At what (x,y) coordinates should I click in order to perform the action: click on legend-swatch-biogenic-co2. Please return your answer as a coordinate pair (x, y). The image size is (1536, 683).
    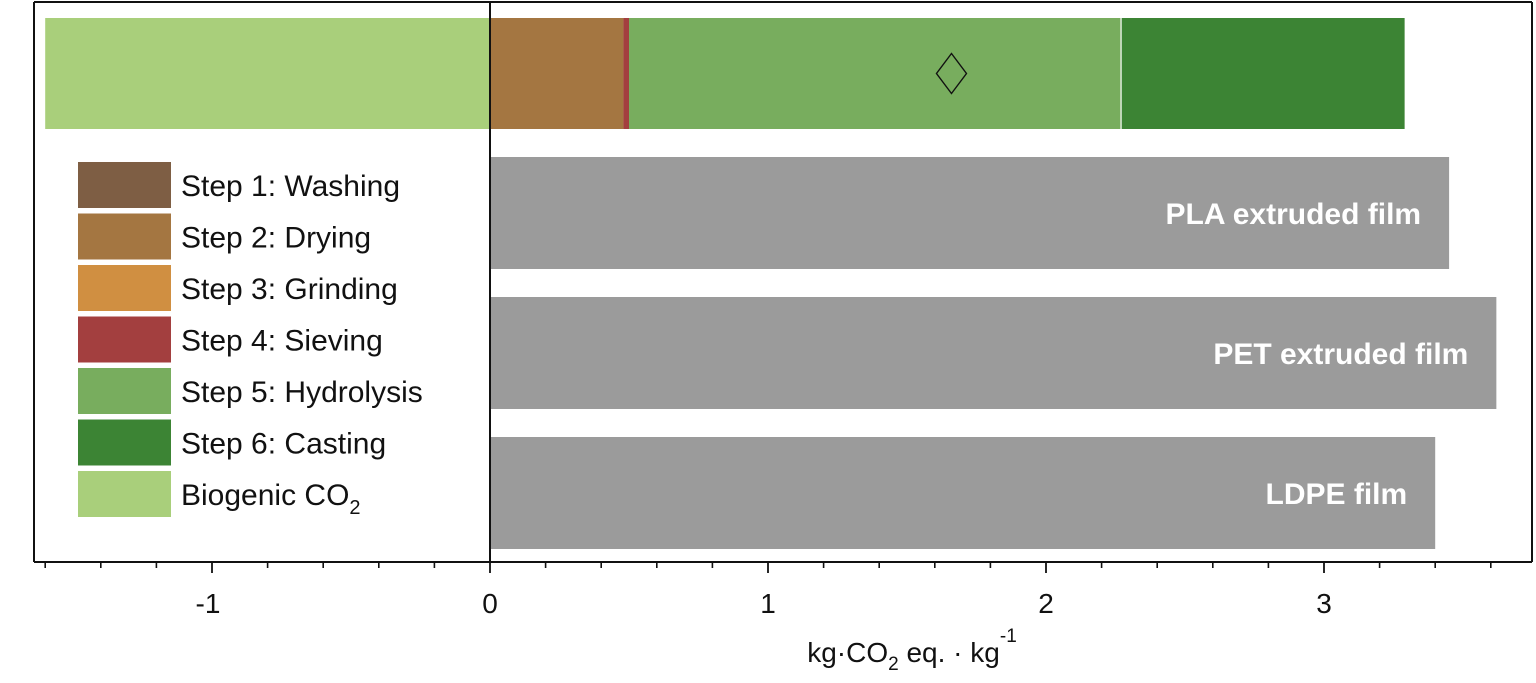
    Looking at the image, I should click on (124, 494).